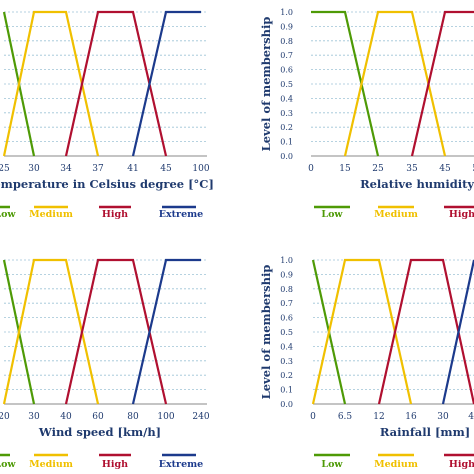 The image size is (474, 474). Describe the element at coordinates (411, 417) in the screenshot. I see `x-tick-label: 16` at that location.